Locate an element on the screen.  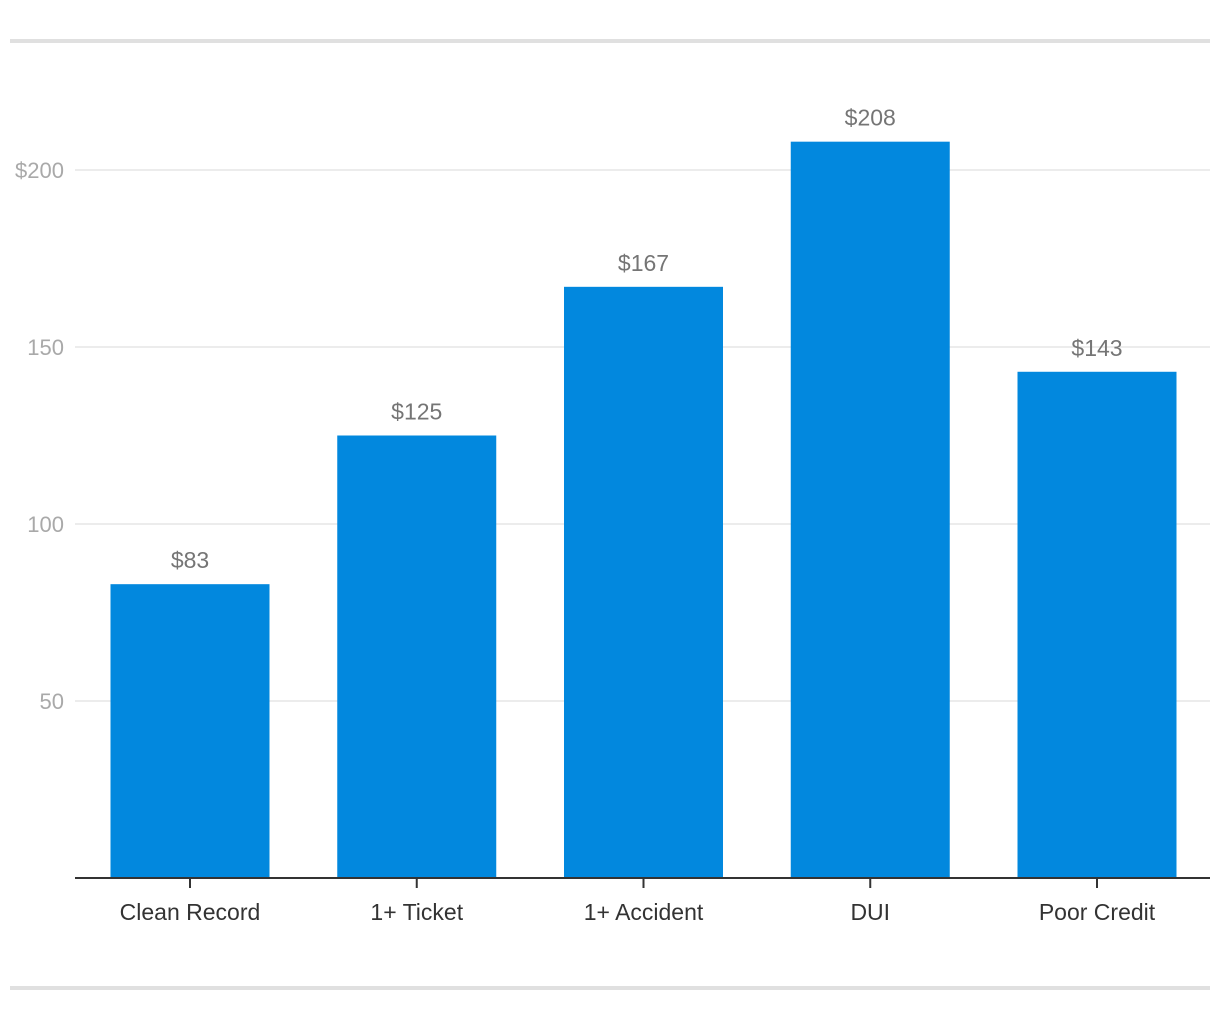
x-category-label: DUI is located at coordinates (870, 912).